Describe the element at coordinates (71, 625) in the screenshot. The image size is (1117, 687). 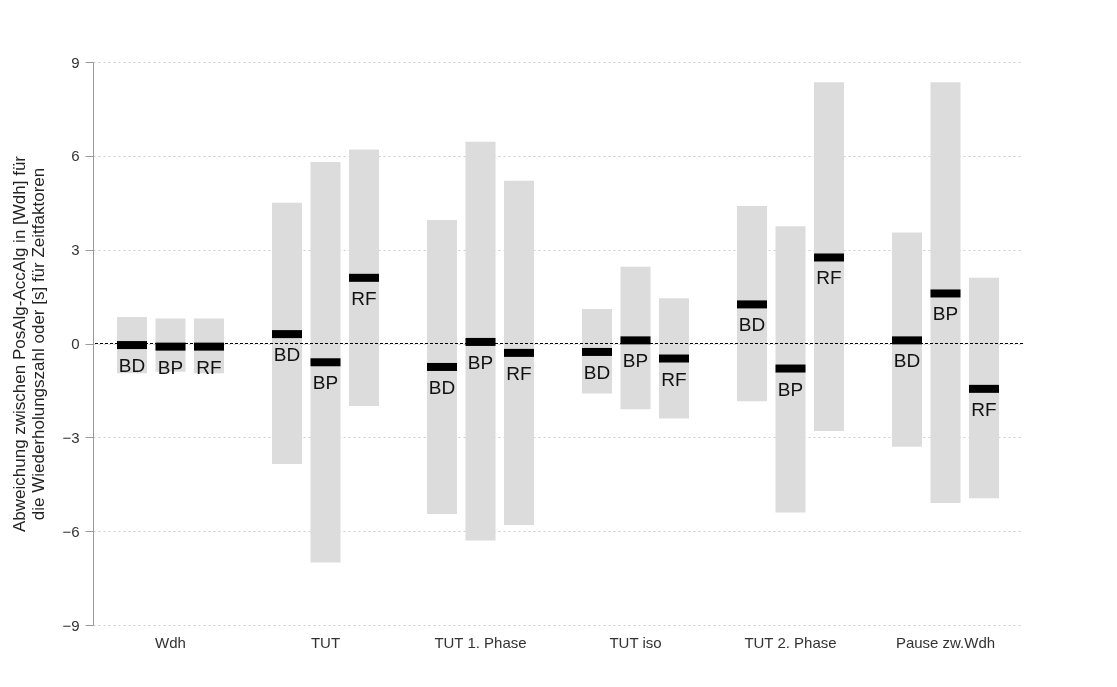
I see `y-tick-label: −9` at that location.